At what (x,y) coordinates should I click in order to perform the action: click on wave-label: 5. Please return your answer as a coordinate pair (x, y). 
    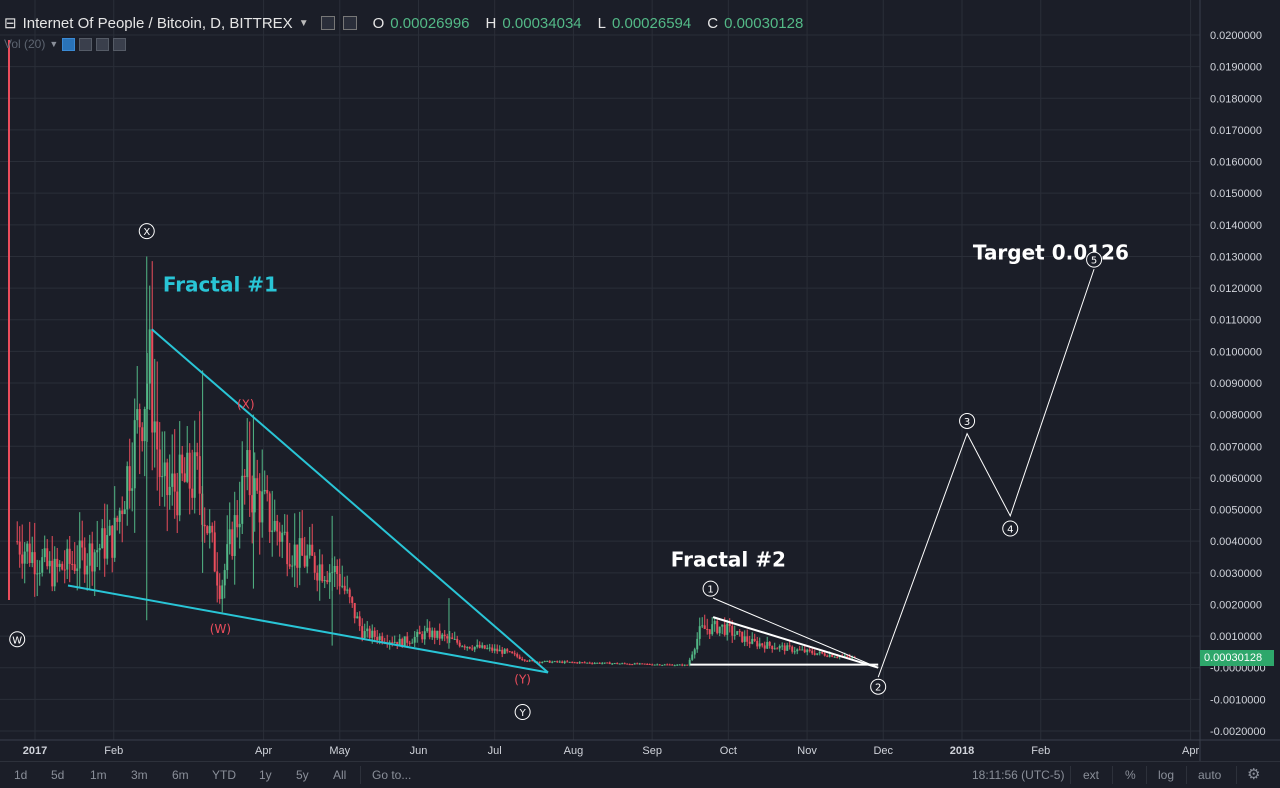
    Looking at the image, I should click on (1094, 261).